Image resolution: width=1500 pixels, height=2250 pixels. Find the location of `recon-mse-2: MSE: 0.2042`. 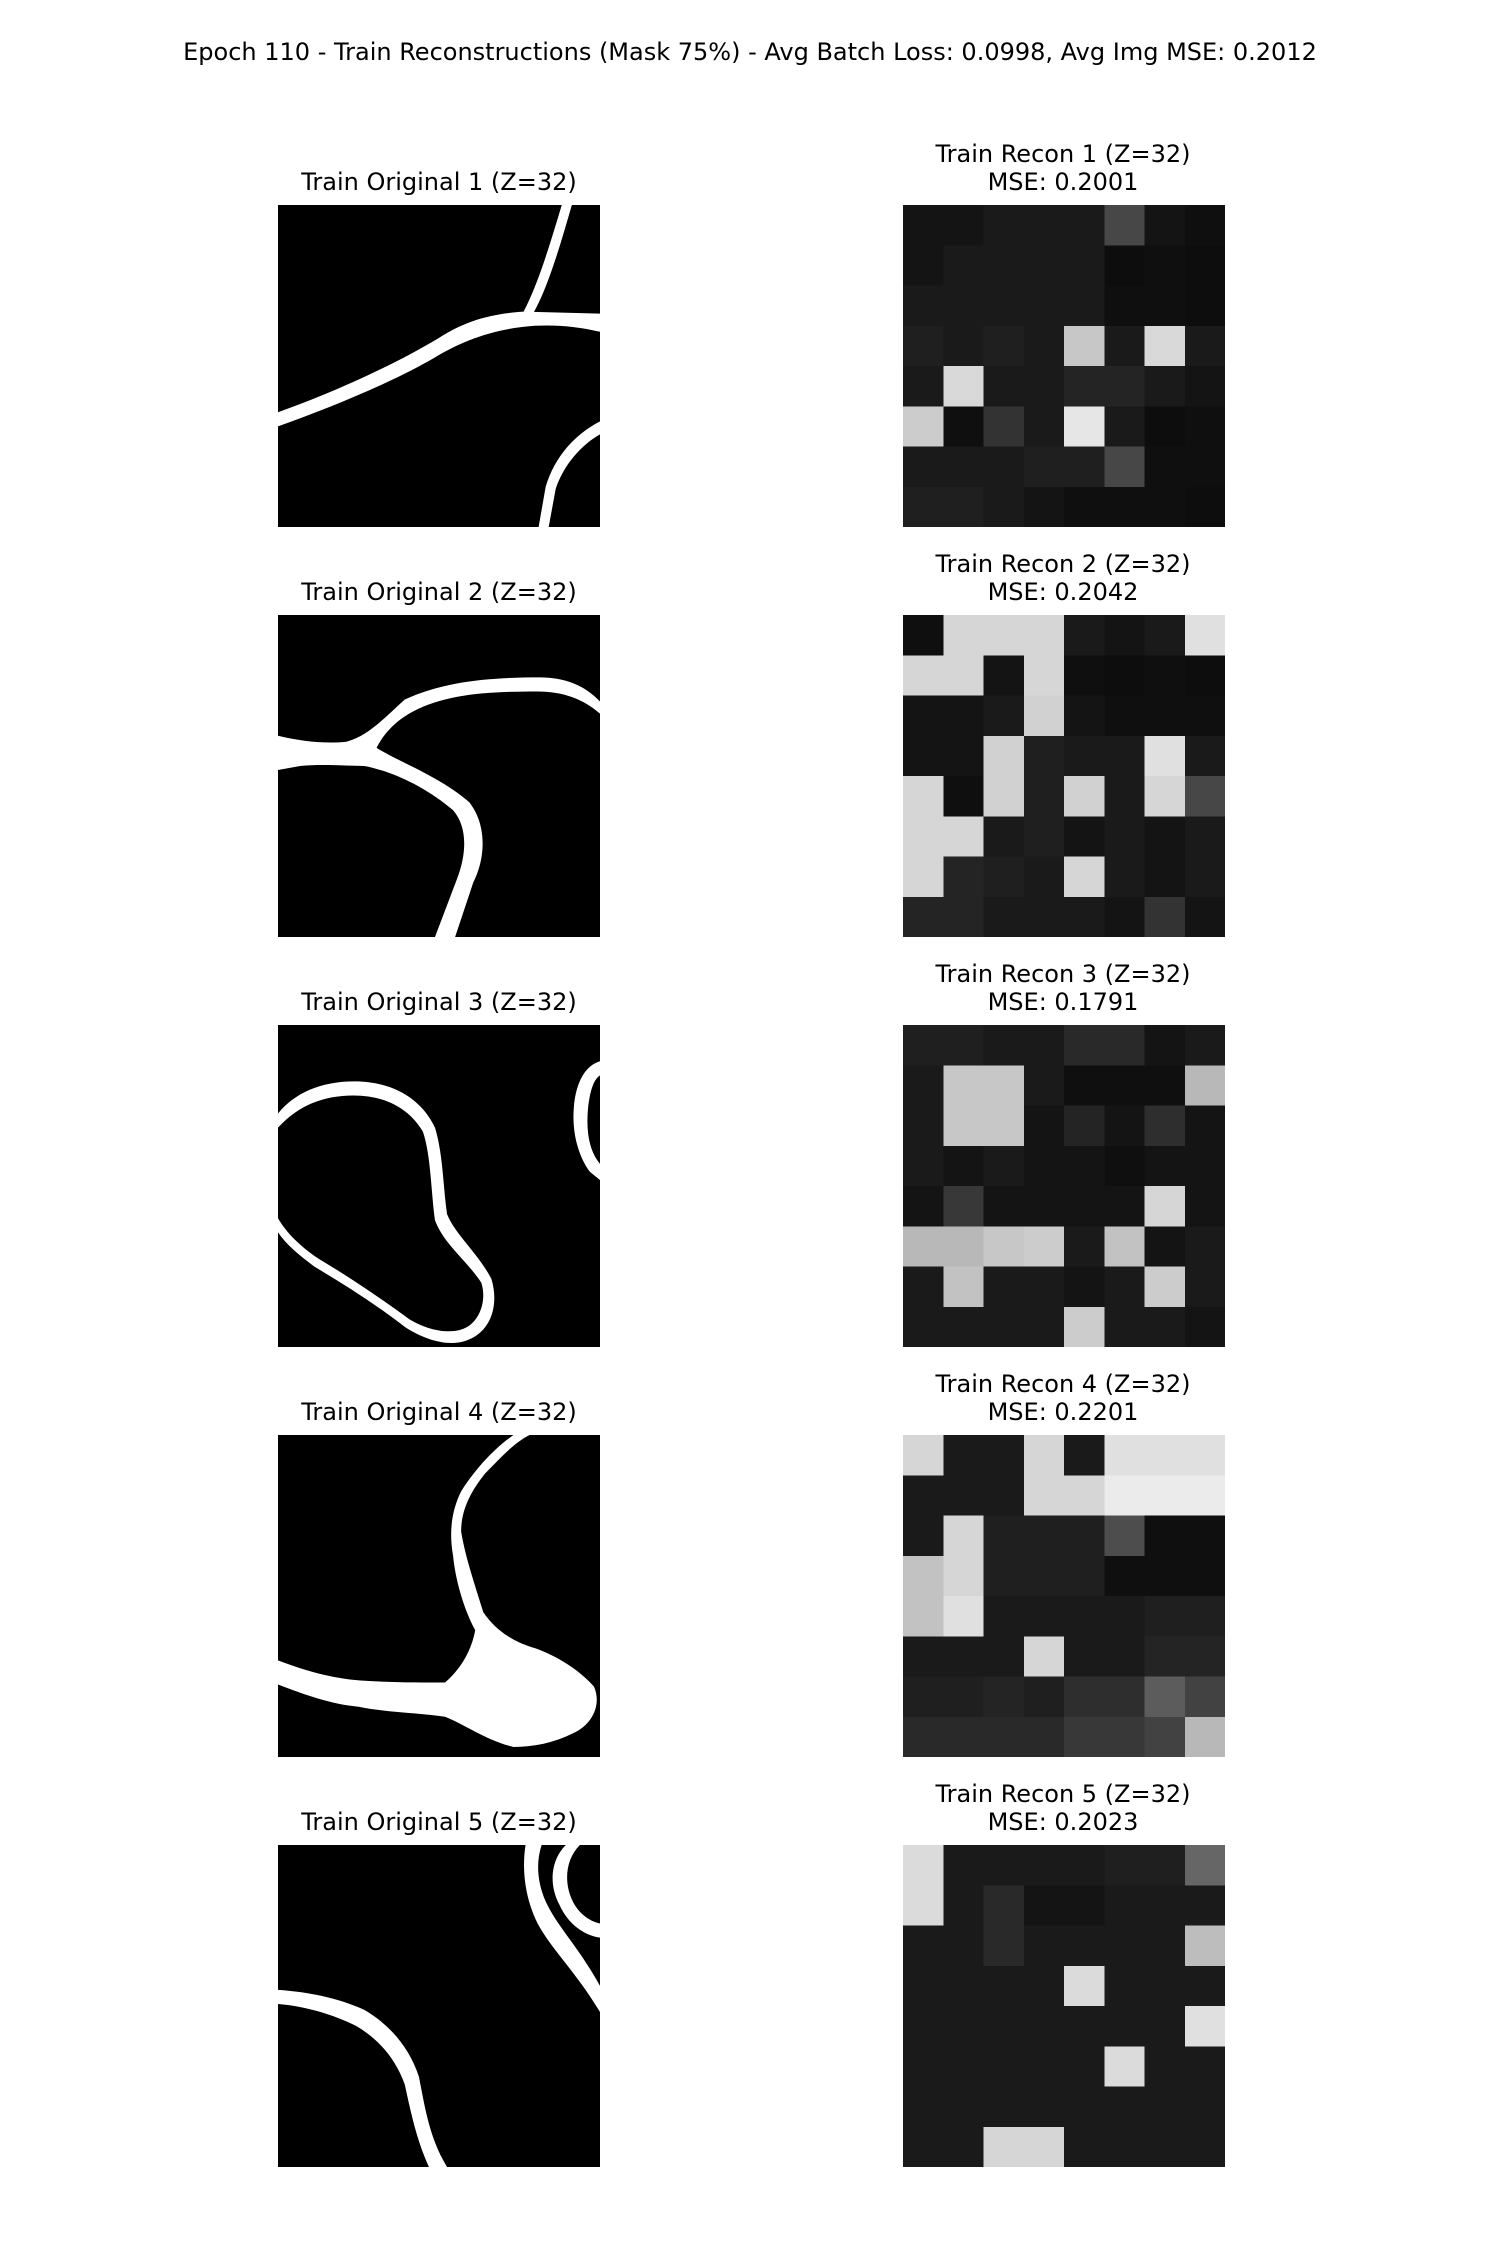

recon-mse-2: MSE: 0.2042 is located at coordinates (1063, 592).